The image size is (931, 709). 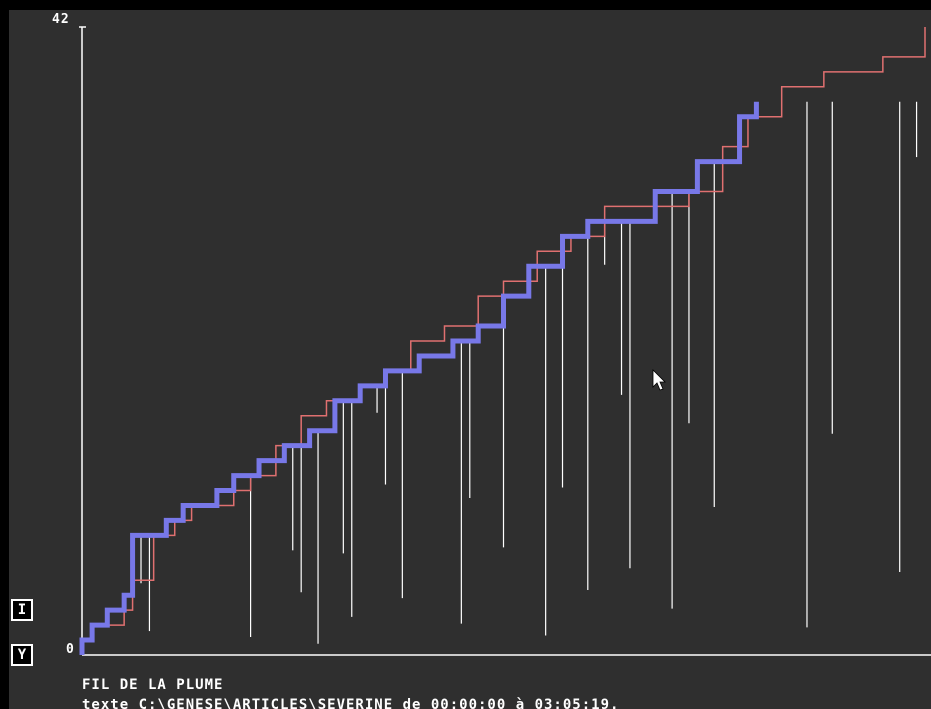 What do you see at coordinates (70, 649) in the screenshot?
I see `y-min-label: 0` at bounding box center [70, 649].